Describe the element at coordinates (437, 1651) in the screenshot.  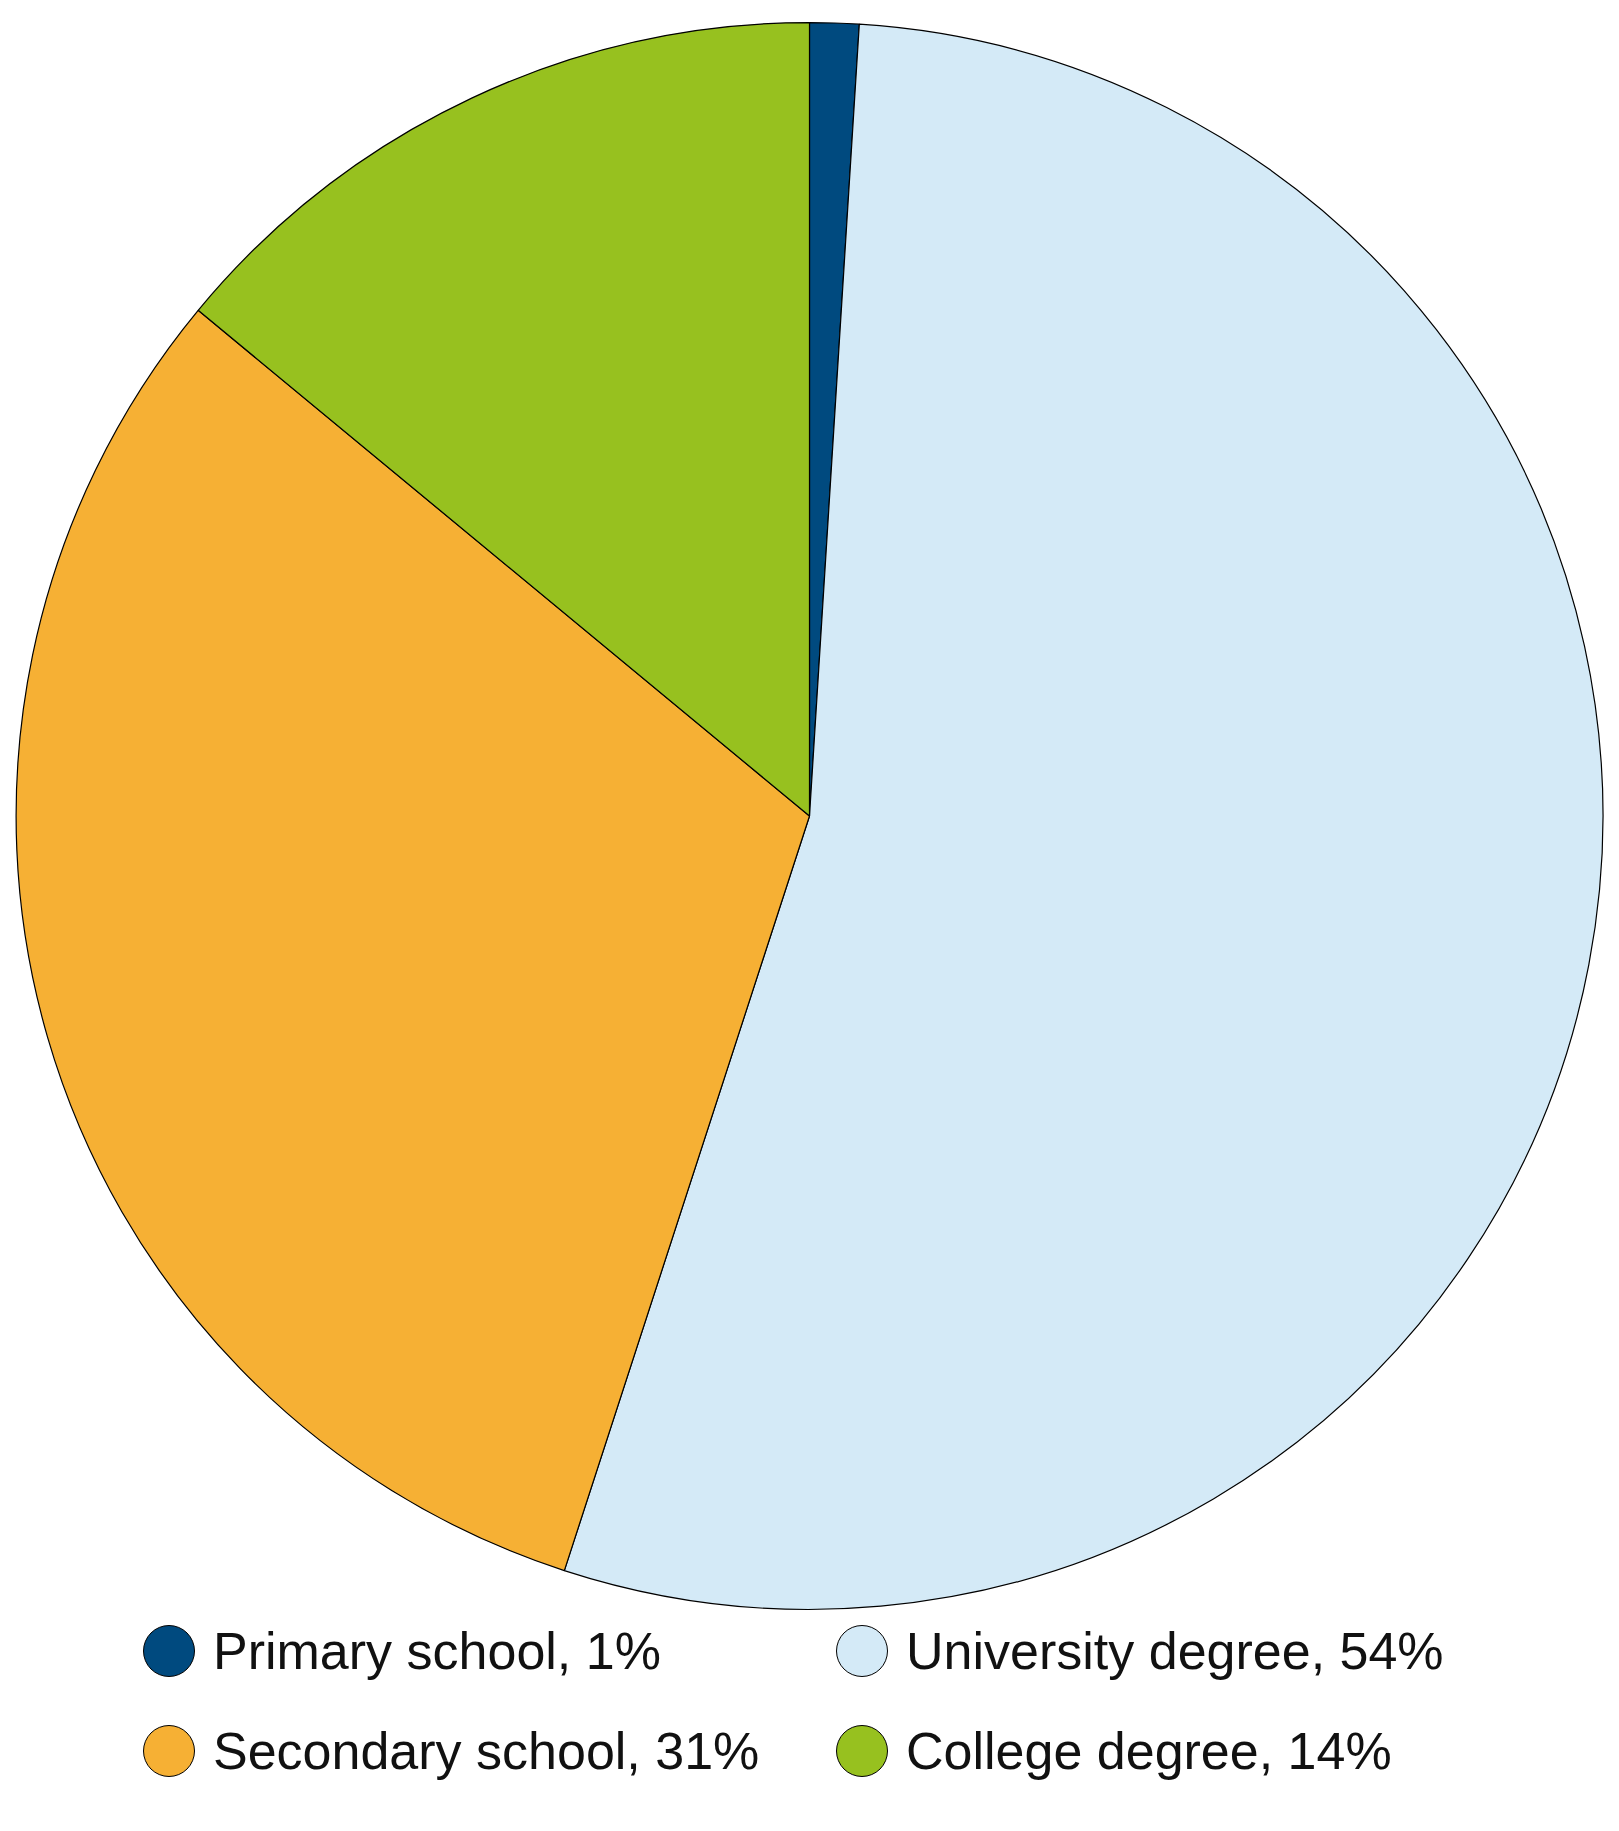
I see `legend-label: Primary school, 1%` at that location.